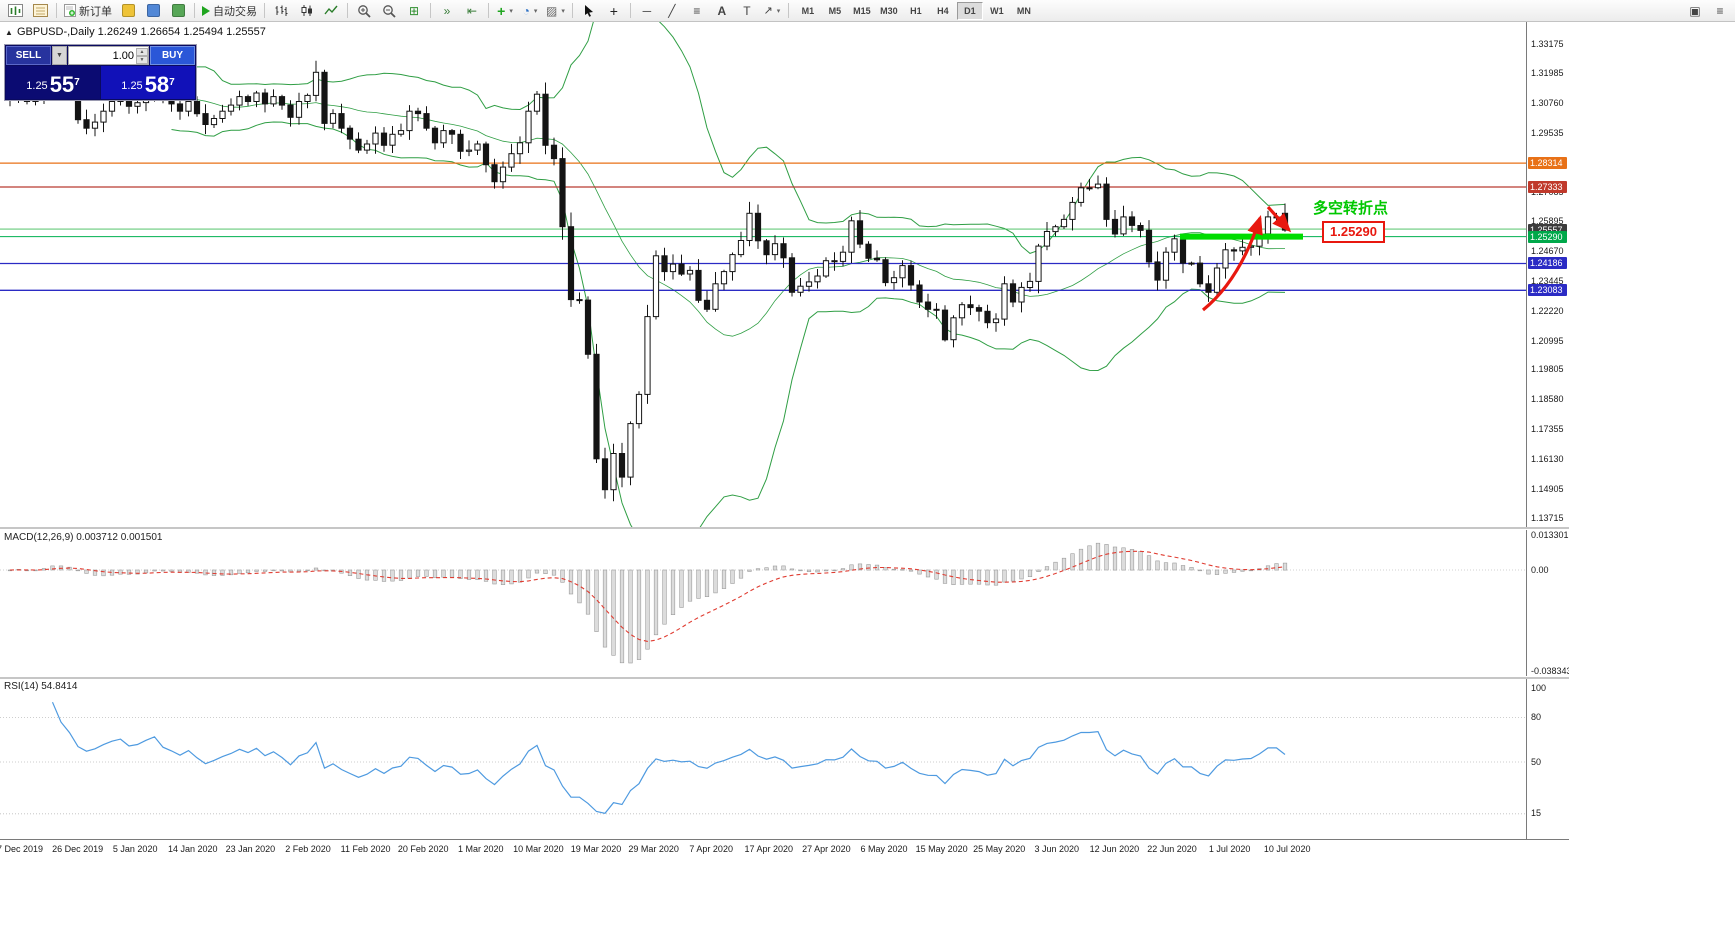 This screenshot has height=950, width=1735. I want to click on crosshair-icon: +, so click(613, 10).